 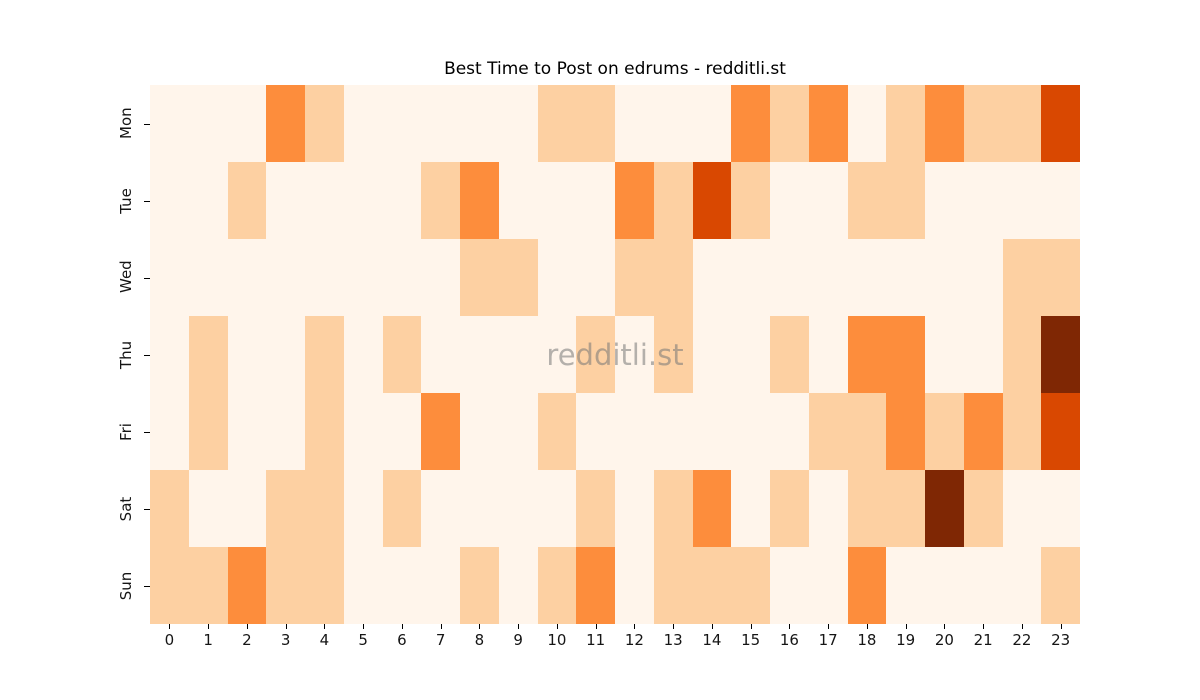 What do you see at coordinates (944, 640) in the screenshot?
I see `x-tick-label: 20` at bounding box center [944, 640].